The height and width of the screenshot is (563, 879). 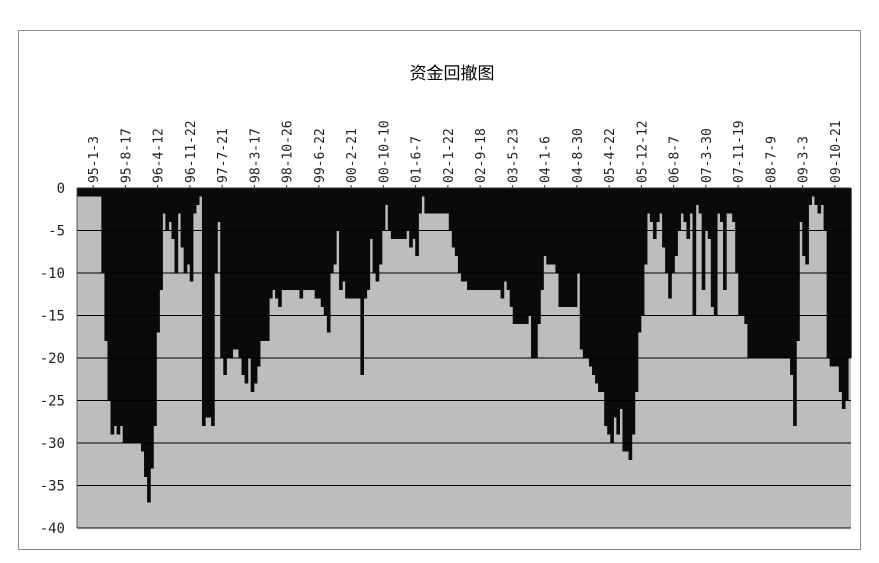 What do you see at coordinates (255, 155) in the screenshot?
I see `x-tick-label: 98-3-17` at bounding box center [255, 155].